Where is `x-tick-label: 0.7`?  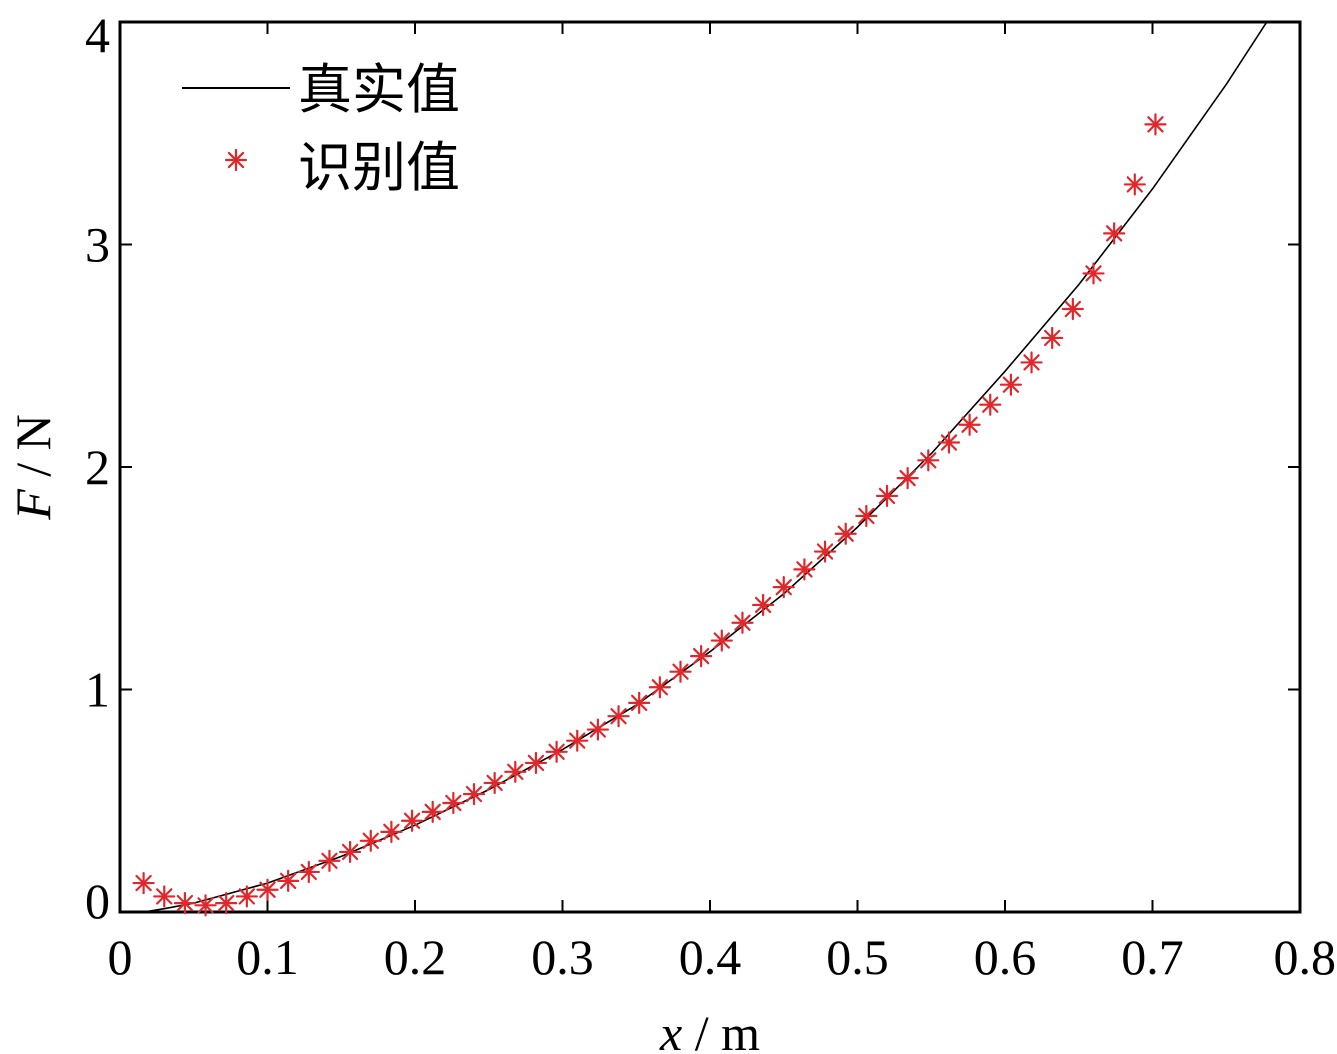 x-tick-label: 0.7 is located at coordinates (1152, 957).